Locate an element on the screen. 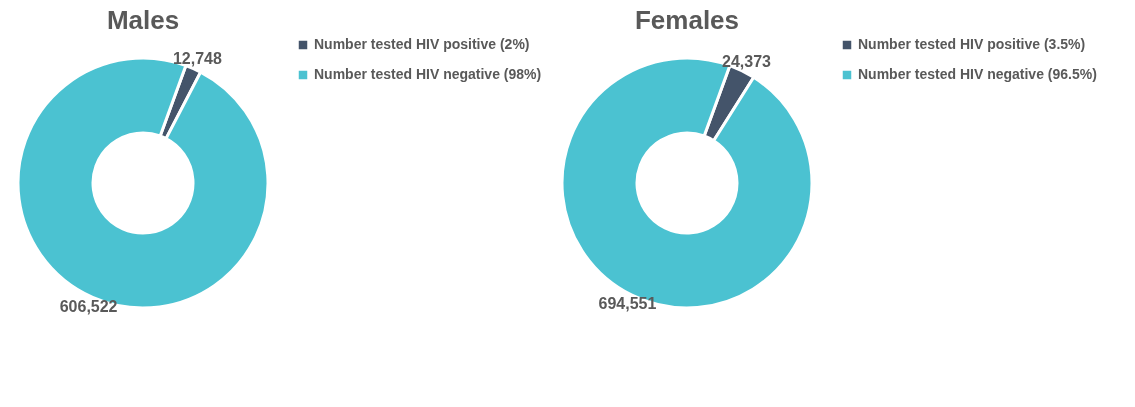  chart-title: Females is located at coordinates (687, 20).